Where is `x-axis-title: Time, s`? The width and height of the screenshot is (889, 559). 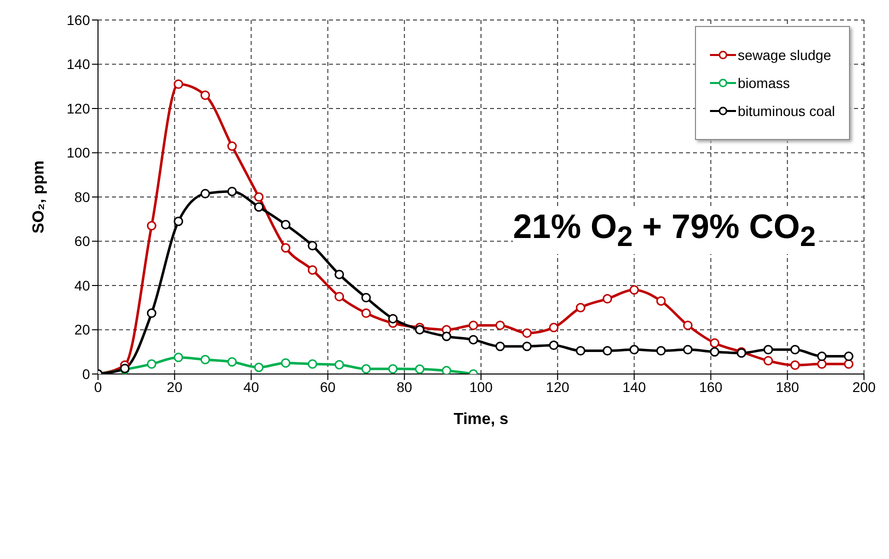 x-axis-title: Time, s is located at coordinates (481, 419).